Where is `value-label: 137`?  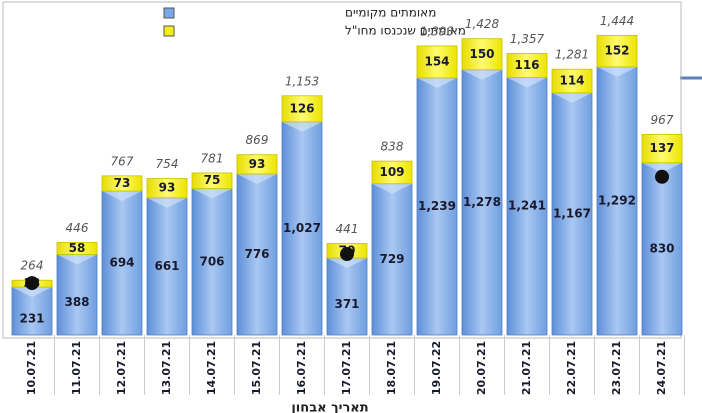
value-label: 137 is located at coordinates (661, 148).